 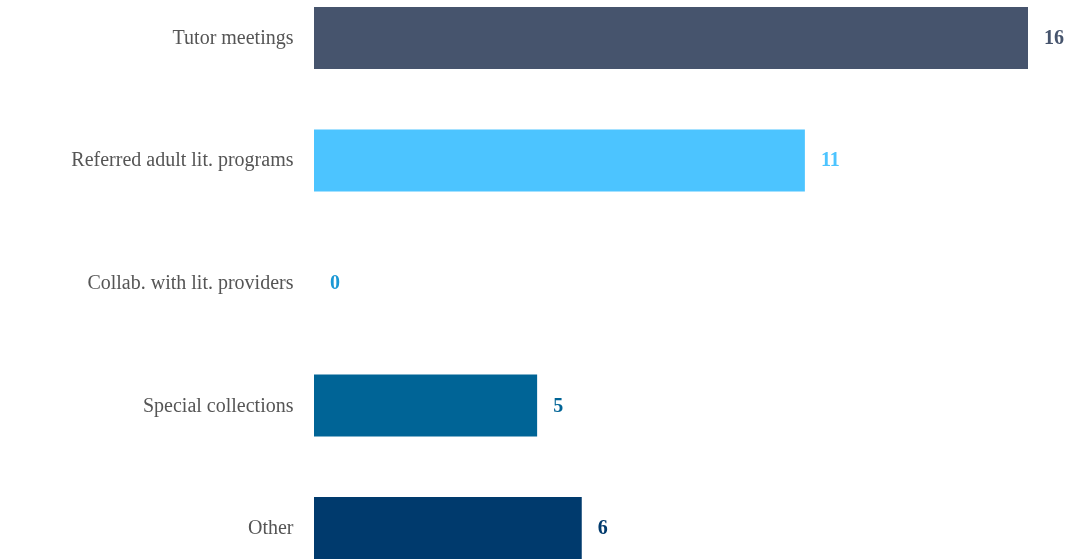 What do you see at coordinates (182, 160) in the screenshot?
I see `y-tick-label: Referred adult lit. programs` at bounding box center [182, 160].